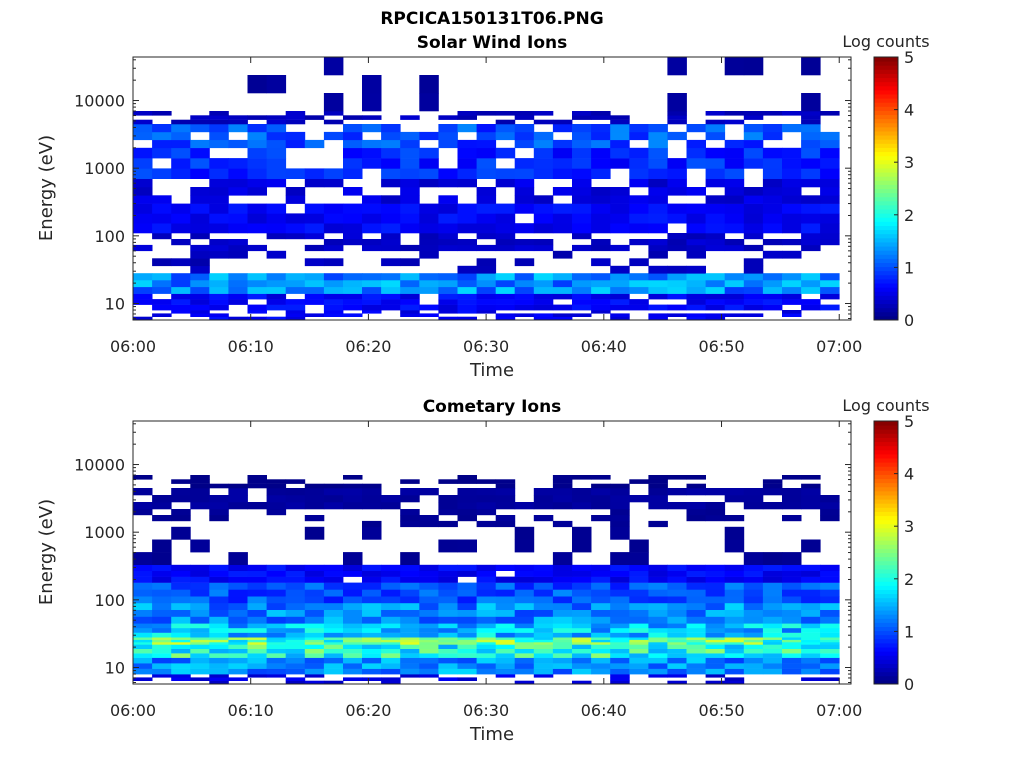 This screenshot has width=1024, height=768. Describe the element at coordinates (909, 474) in the screenshot. I see `colorbar-tick-label: 4` at that location.